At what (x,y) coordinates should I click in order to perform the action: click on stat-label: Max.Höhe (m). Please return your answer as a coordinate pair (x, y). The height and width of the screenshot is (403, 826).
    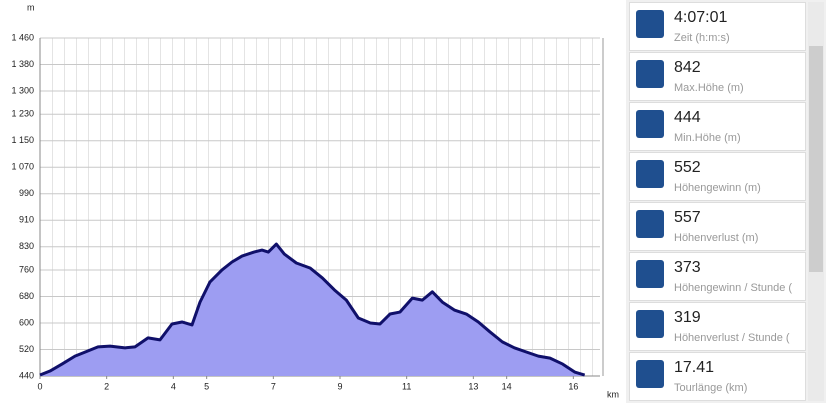
    Looking at the image, I should click on (709, 88).